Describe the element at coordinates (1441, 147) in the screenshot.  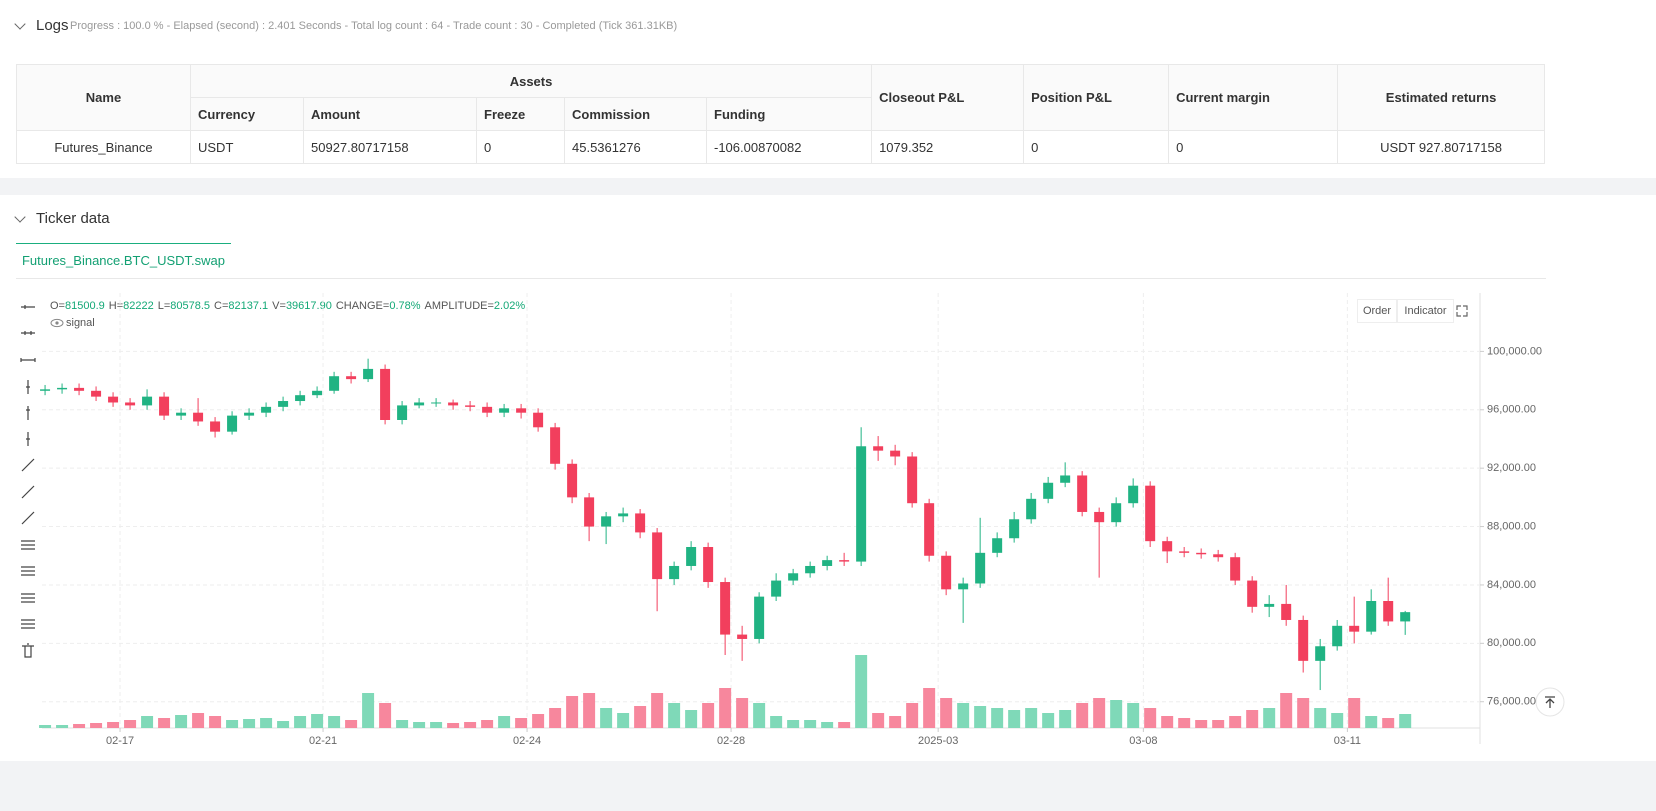
I see `cell: USDT 927.80717158` at that location.